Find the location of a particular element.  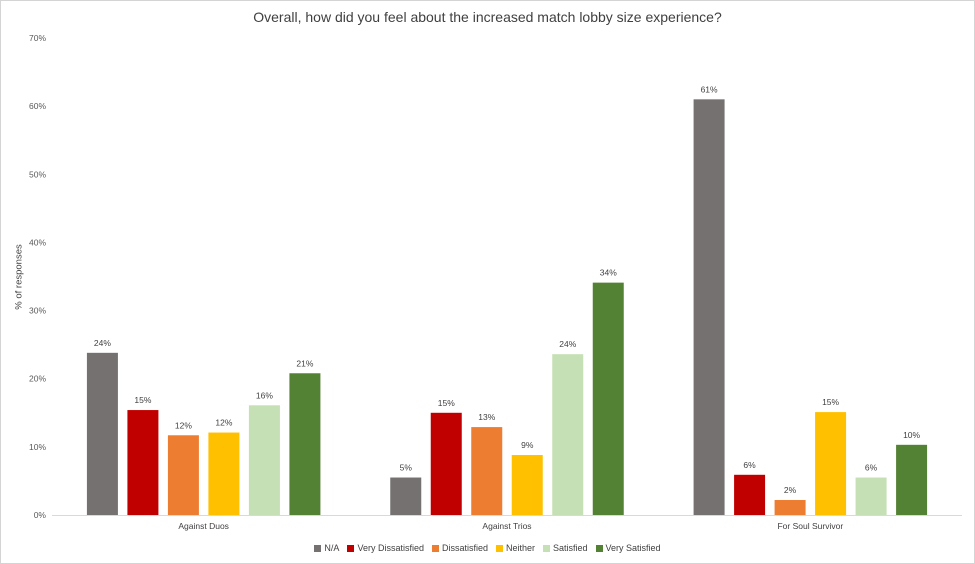

x-tick-label: For Soul Survivor is located at coordinates (810, 526).